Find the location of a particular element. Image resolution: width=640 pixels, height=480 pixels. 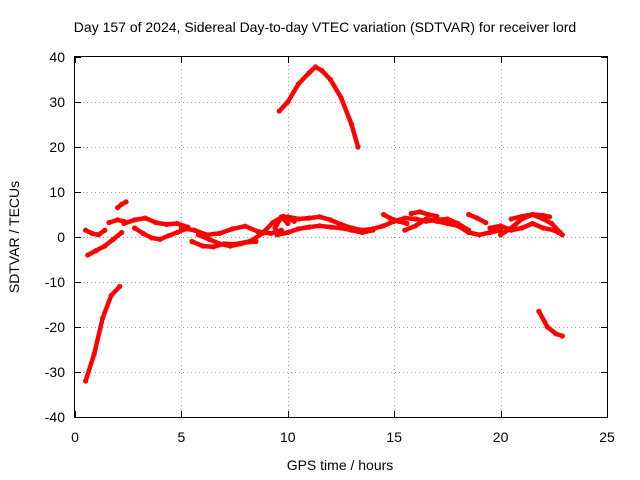

y-tick-label: -10 is located at coordinates (55, 282).